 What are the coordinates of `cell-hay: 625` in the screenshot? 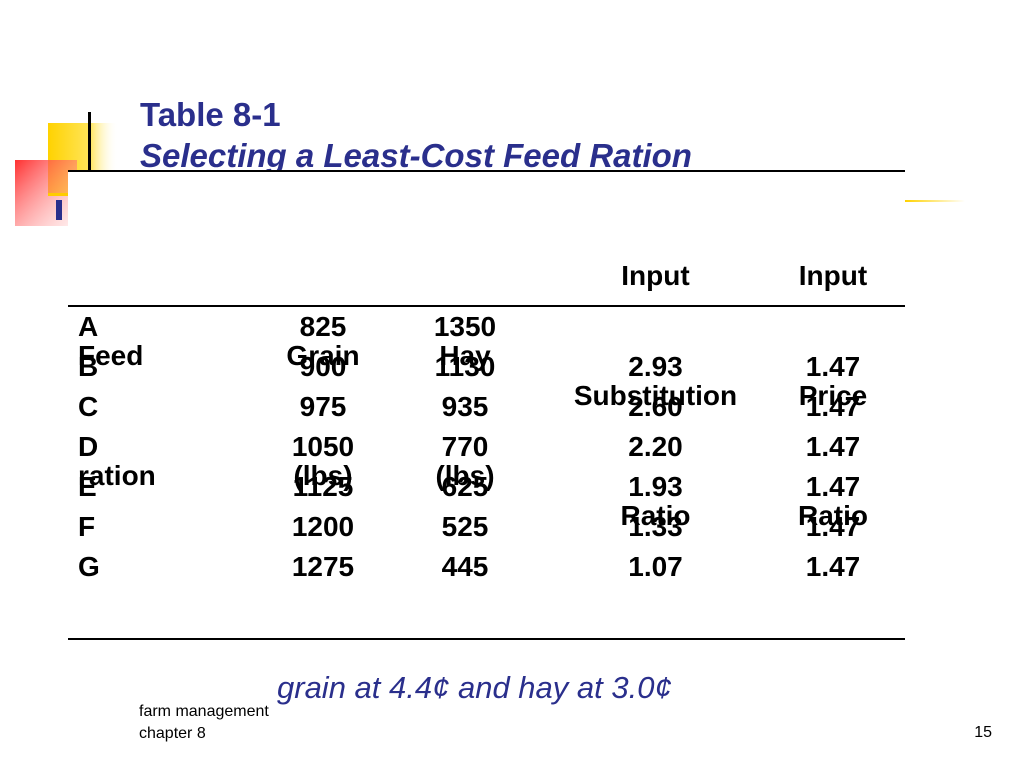 It's located at (465, 486).